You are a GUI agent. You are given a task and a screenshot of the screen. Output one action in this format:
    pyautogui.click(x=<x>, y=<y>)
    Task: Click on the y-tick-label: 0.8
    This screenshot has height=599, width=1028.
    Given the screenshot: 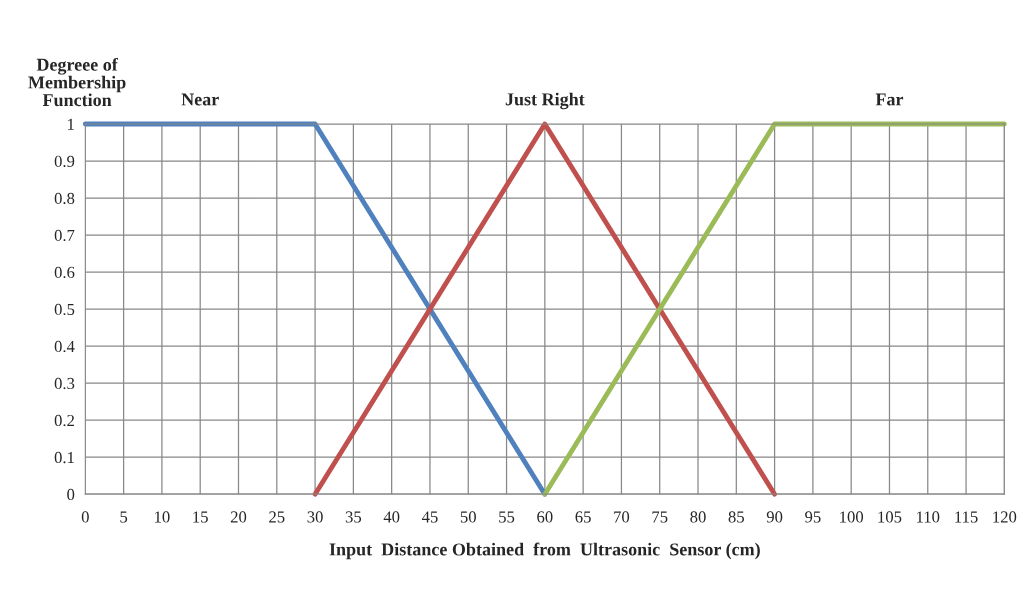 What is the action you would take?
    pyautogui.click(x=64, y=198)
    